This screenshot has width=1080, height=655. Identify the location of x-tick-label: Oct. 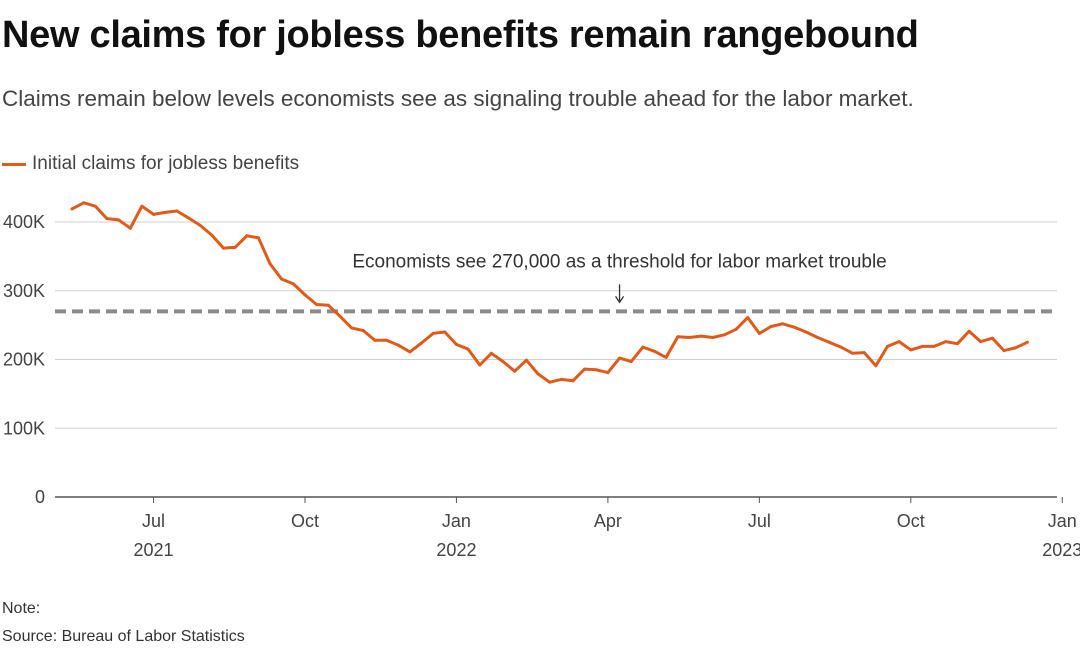
(305, 521).